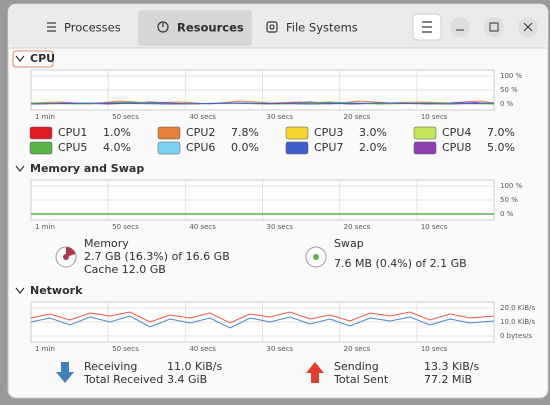 The image size is (550, 405). Describe the element at coordinates (87, 168) in the screenshot. I see `section-title: Memory and Swap` at that location.